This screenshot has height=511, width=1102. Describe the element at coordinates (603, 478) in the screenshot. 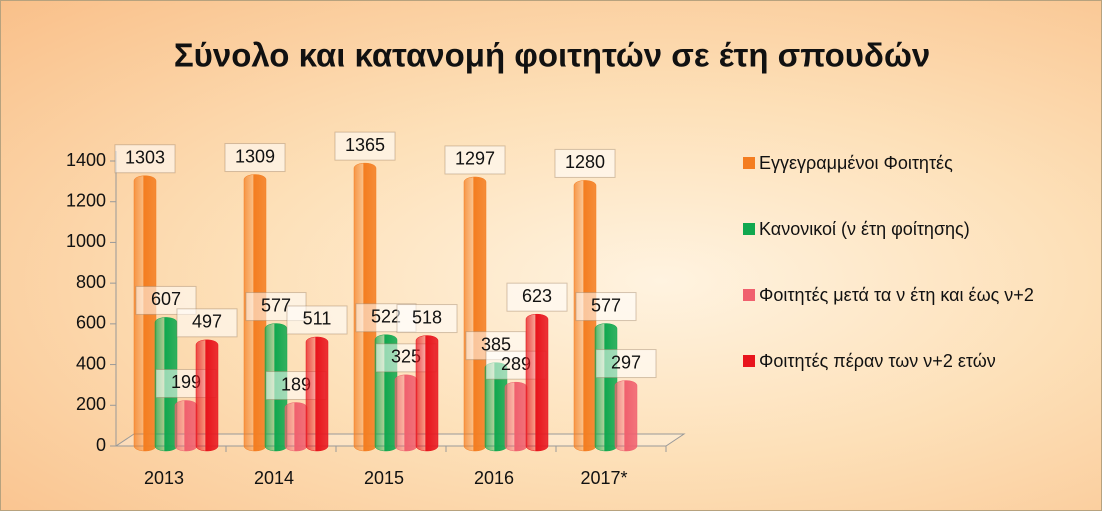

I see `x-tick-label: 2017*` at that location.